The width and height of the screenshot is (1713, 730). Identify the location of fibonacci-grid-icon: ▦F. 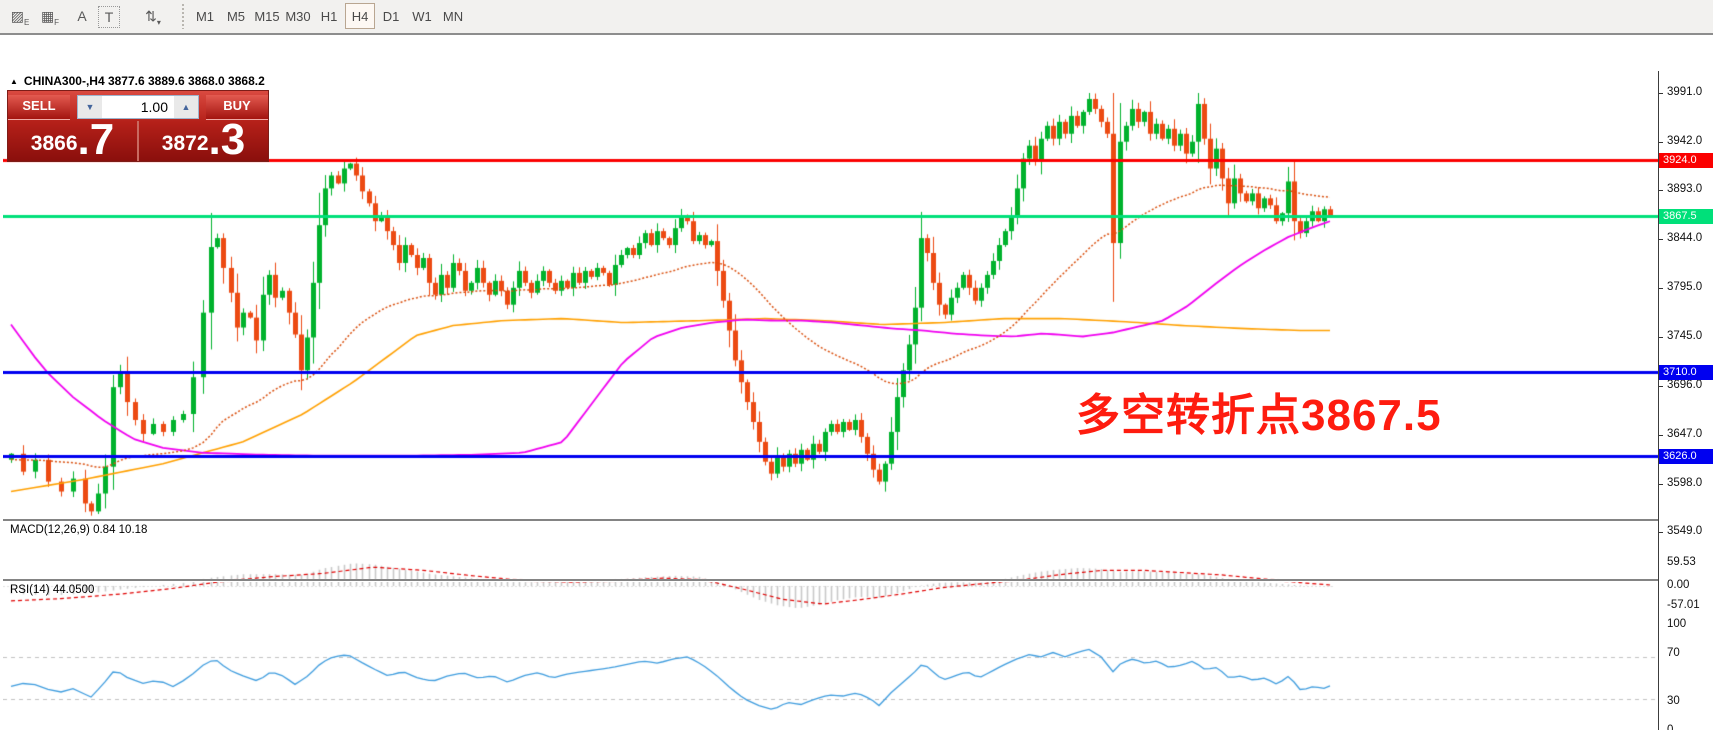
(50, 17).